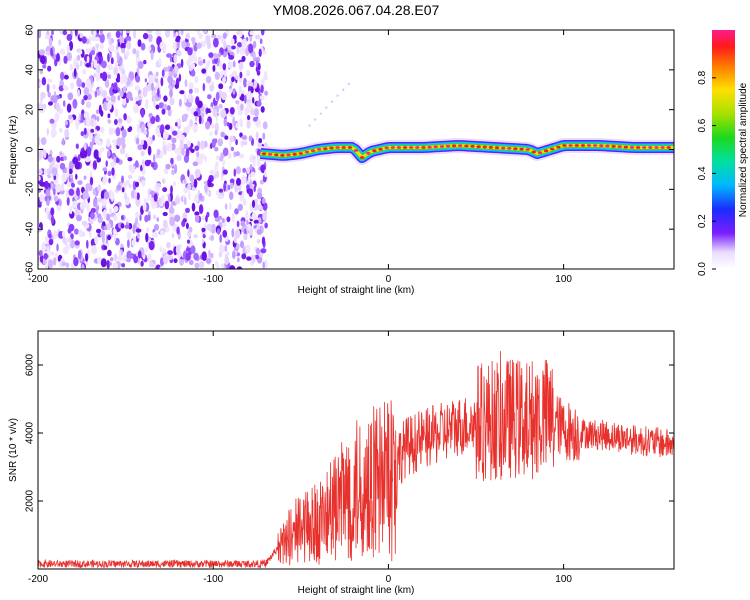 The image size is (750, 600). What do you see at coordinates (38, 579) in the screenshot?
I see `snr-xtick-label: -200` at bounding box center [38, 579].